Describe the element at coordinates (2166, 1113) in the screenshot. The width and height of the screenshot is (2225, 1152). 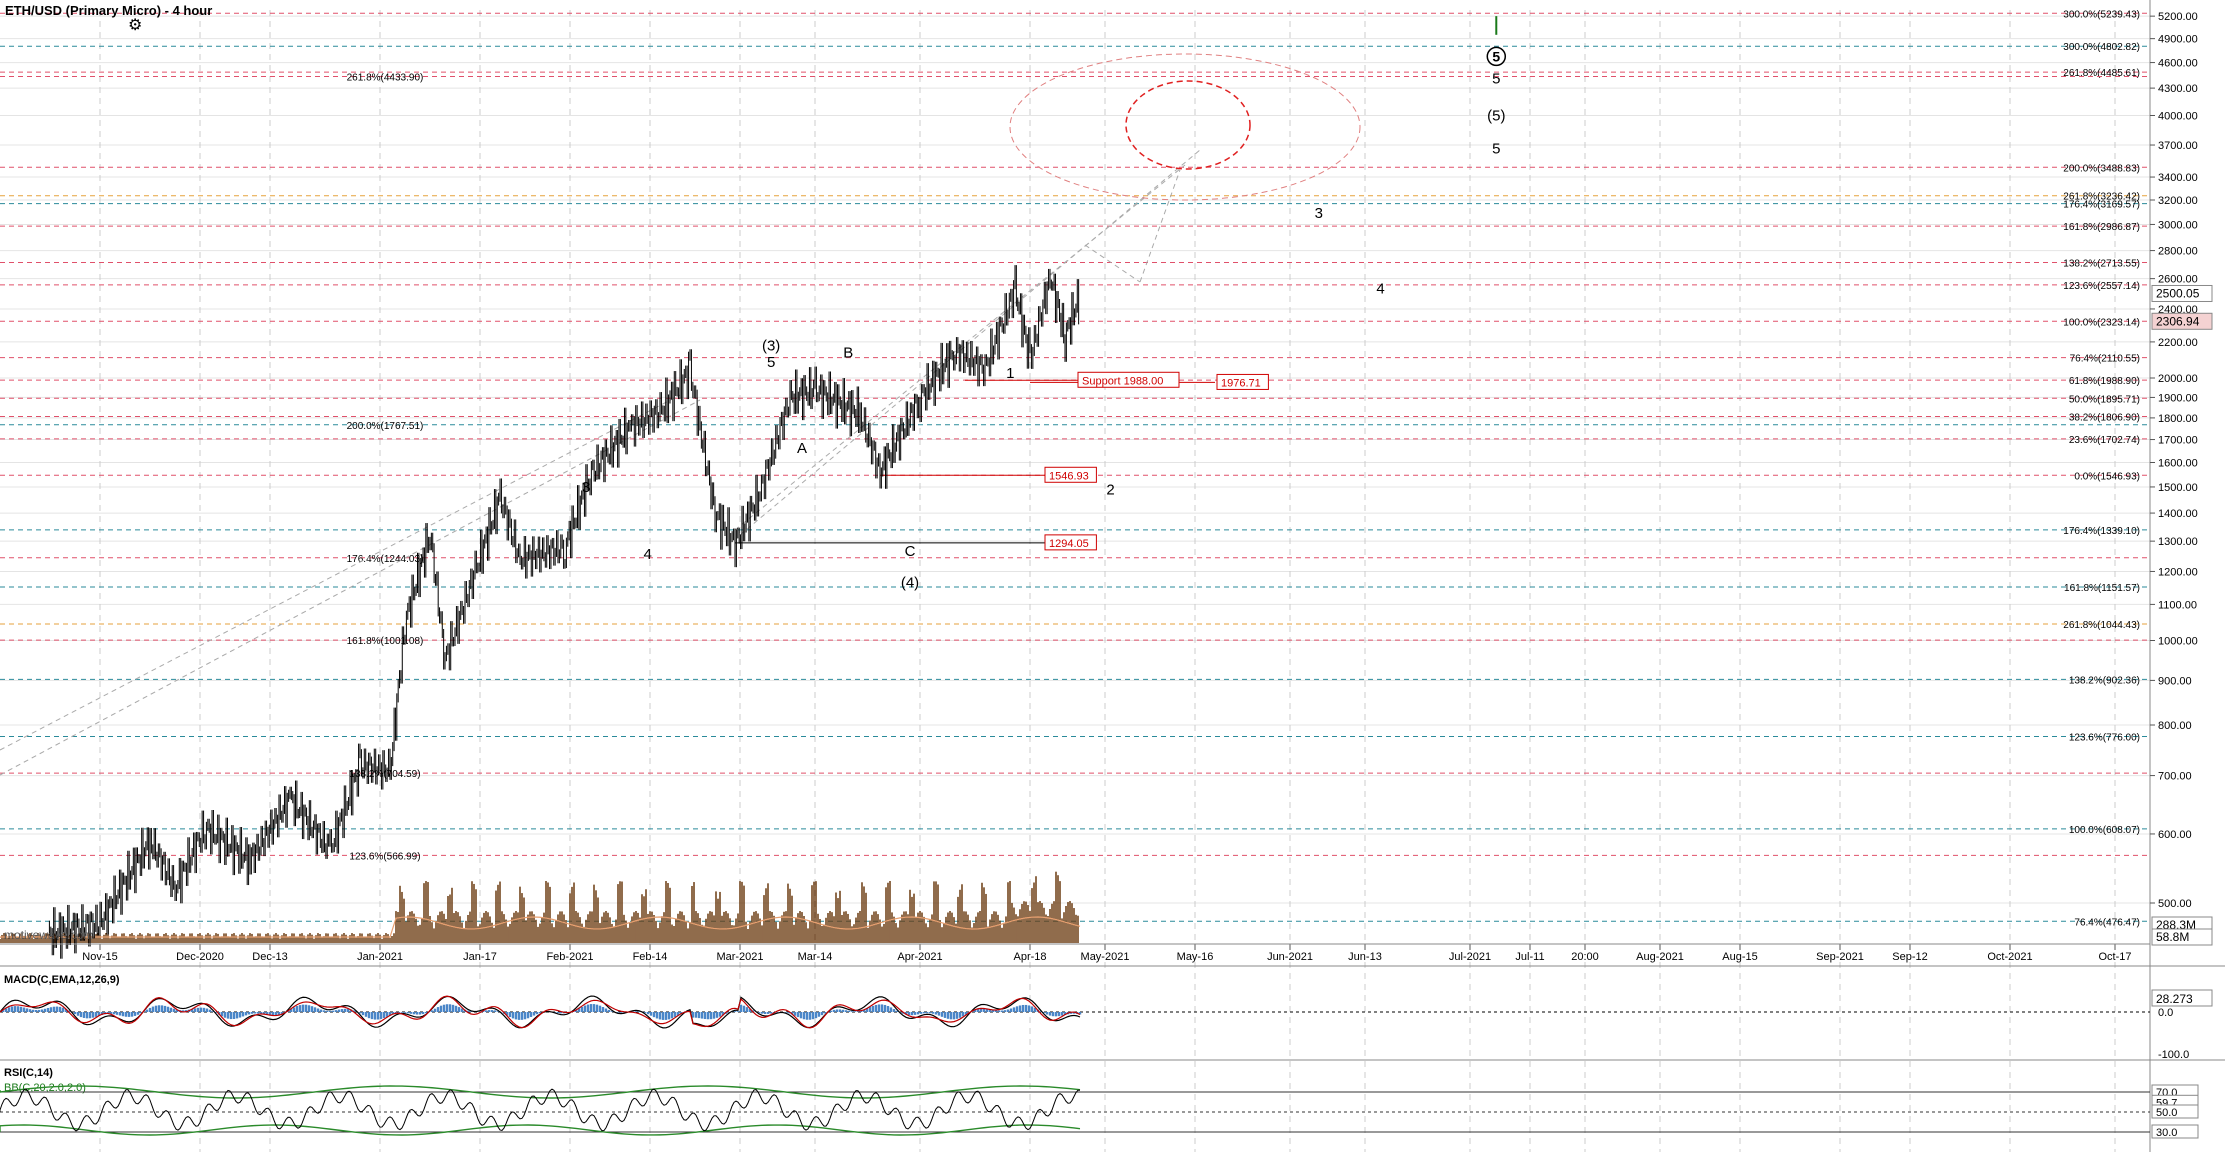
I see `rsi-axis-label: 50.0` at that location.